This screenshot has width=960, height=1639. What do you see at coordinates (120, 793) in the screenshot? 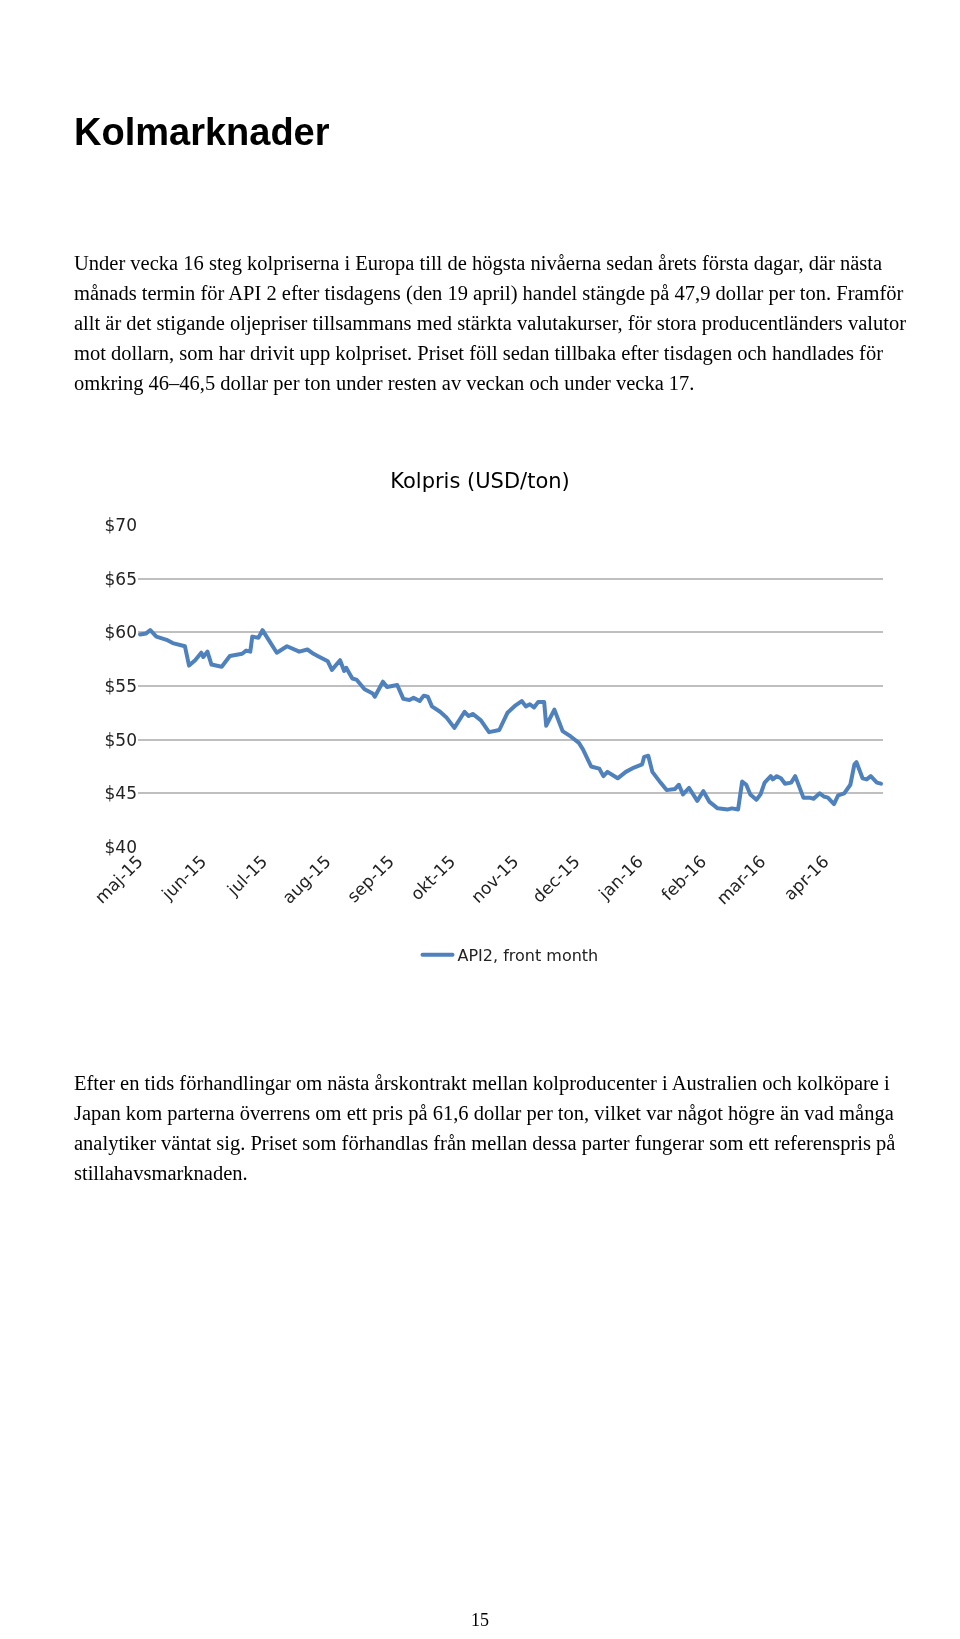
I see `y-tick-label: $45` at bounding box center [120, 793].